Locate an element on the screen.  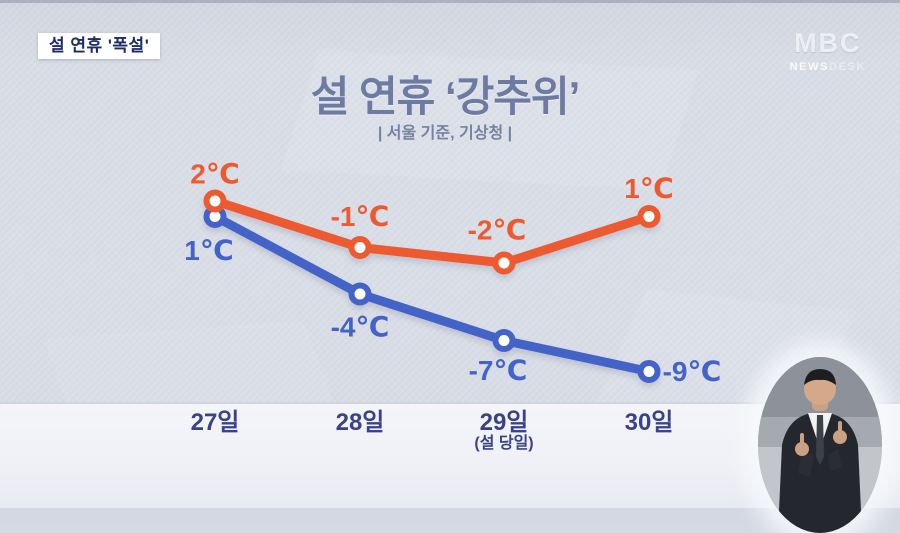
high-temperature-value-label: 1℃ is located at coordinates (648, 188).